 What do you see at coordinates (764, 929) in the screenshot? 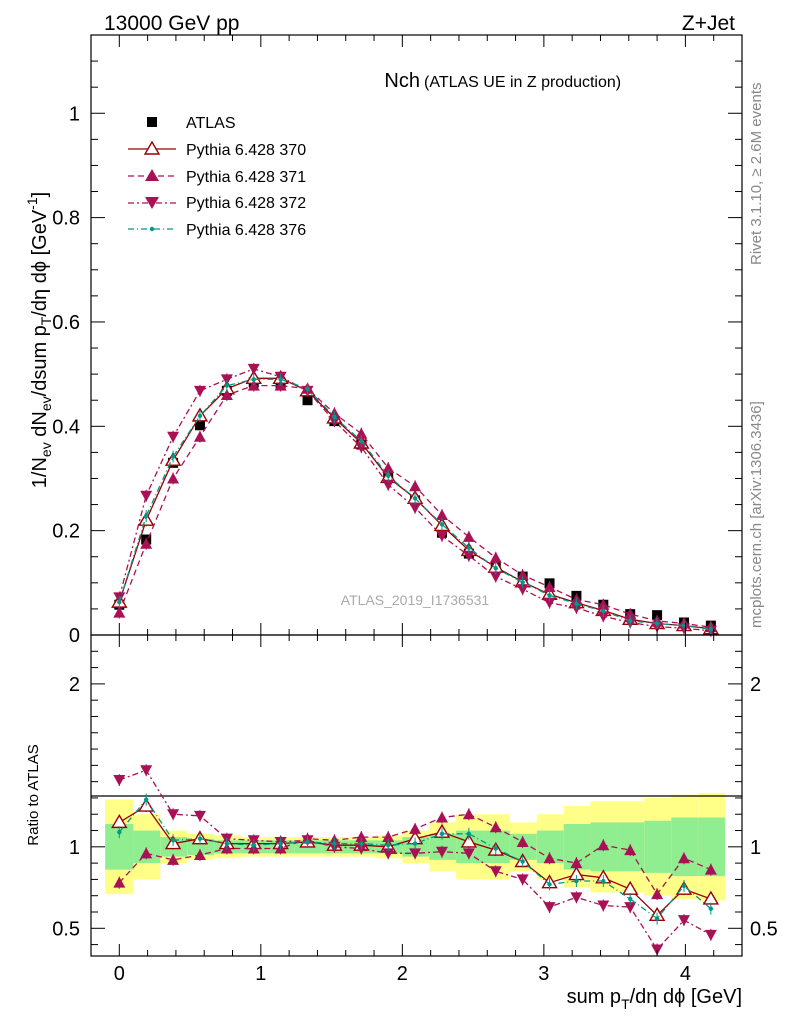
I see `ratio-y-tick-label-right: 0.5` at bounding box center [764, 929].